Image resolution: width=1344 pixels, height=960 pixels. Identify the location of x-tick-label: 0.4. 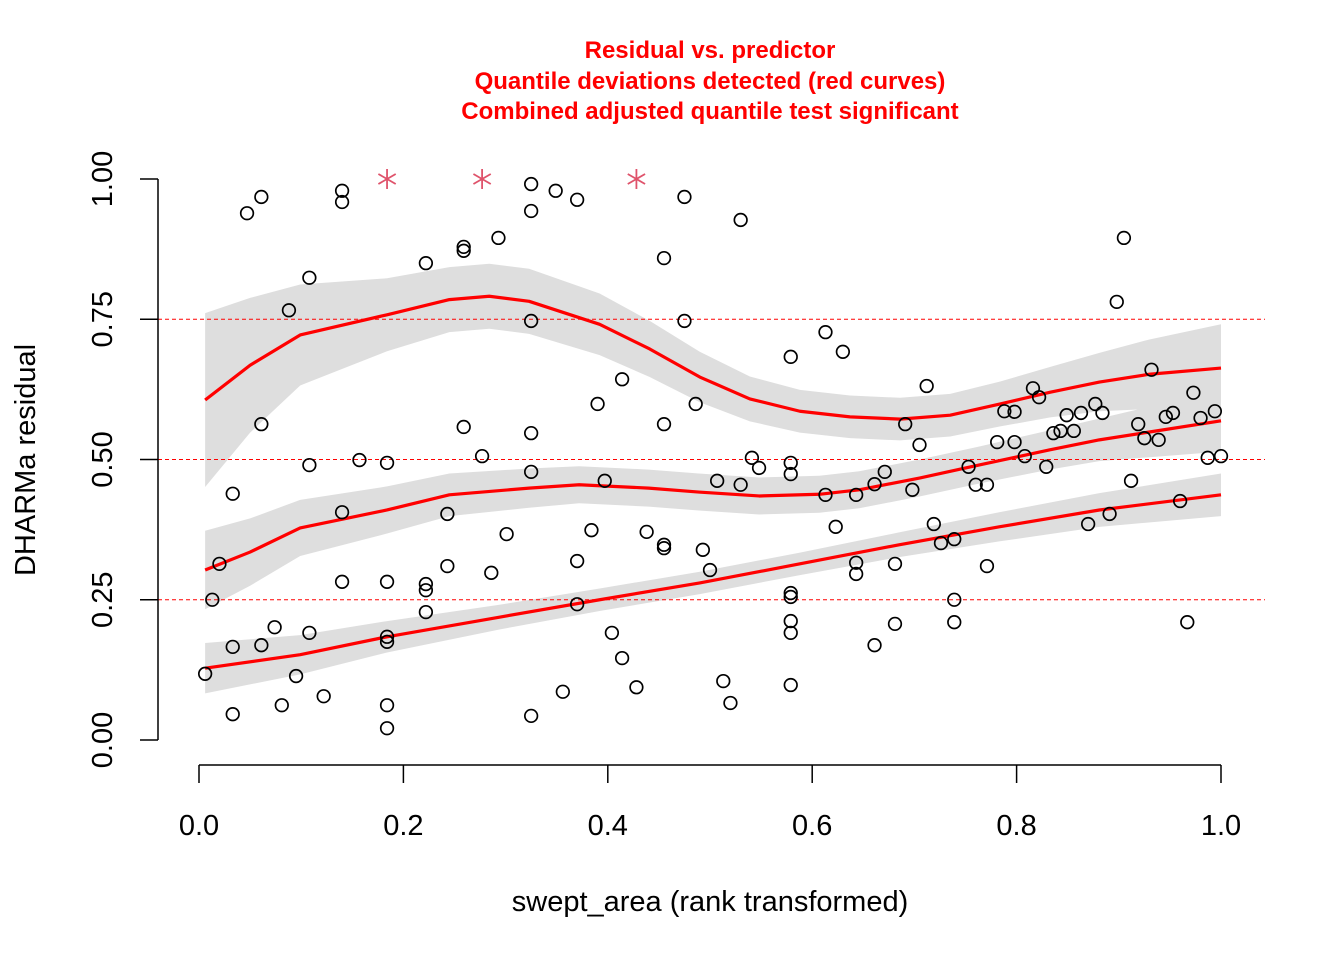
(608, 826).